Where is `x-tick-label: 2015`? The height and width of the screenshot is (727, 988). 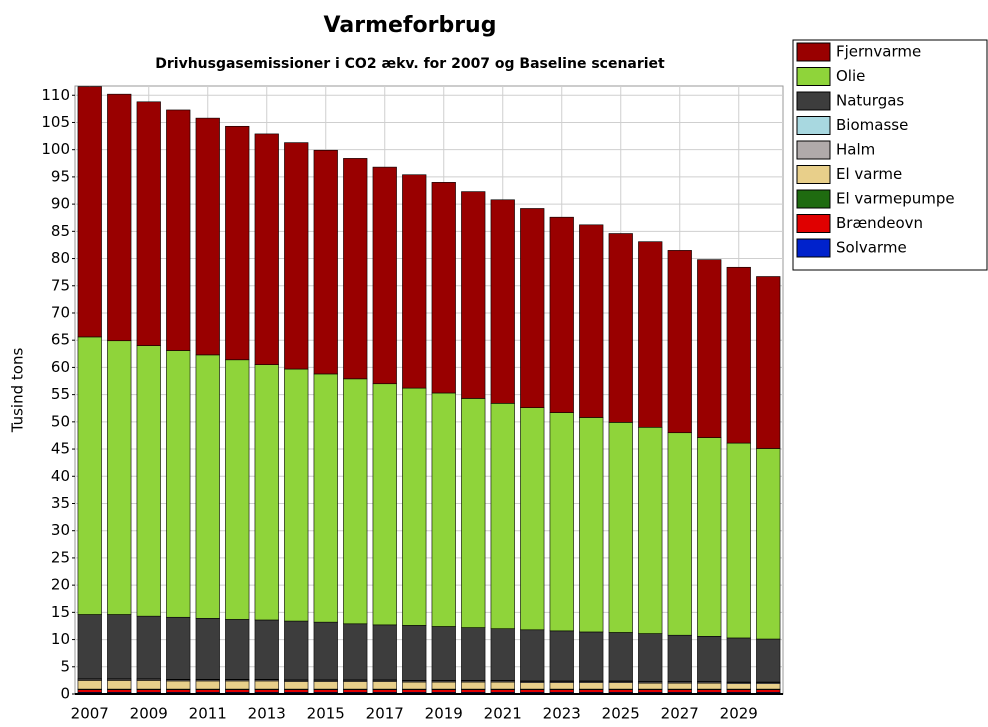 x-tick-label: 2015 is located at coordinates (326, 714).